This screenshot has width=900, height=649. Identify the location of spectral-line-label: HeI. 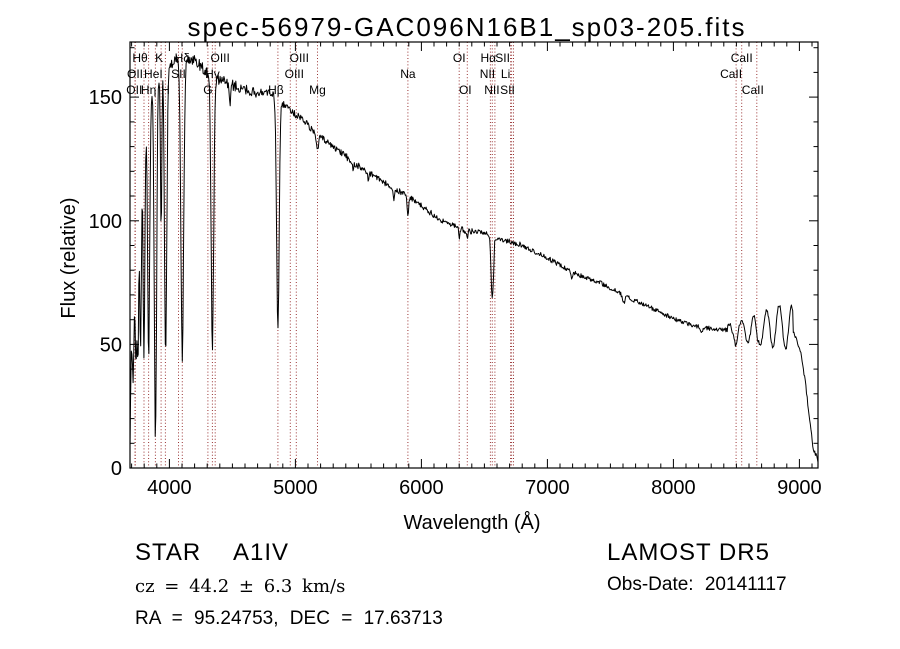
(153, 74).